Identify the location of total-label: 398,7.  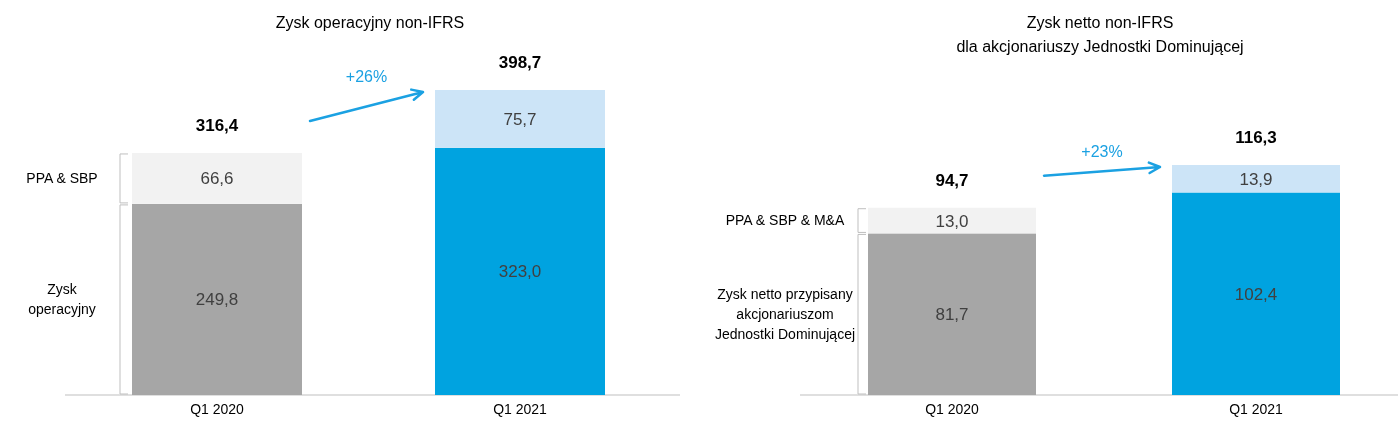
(520, 62).